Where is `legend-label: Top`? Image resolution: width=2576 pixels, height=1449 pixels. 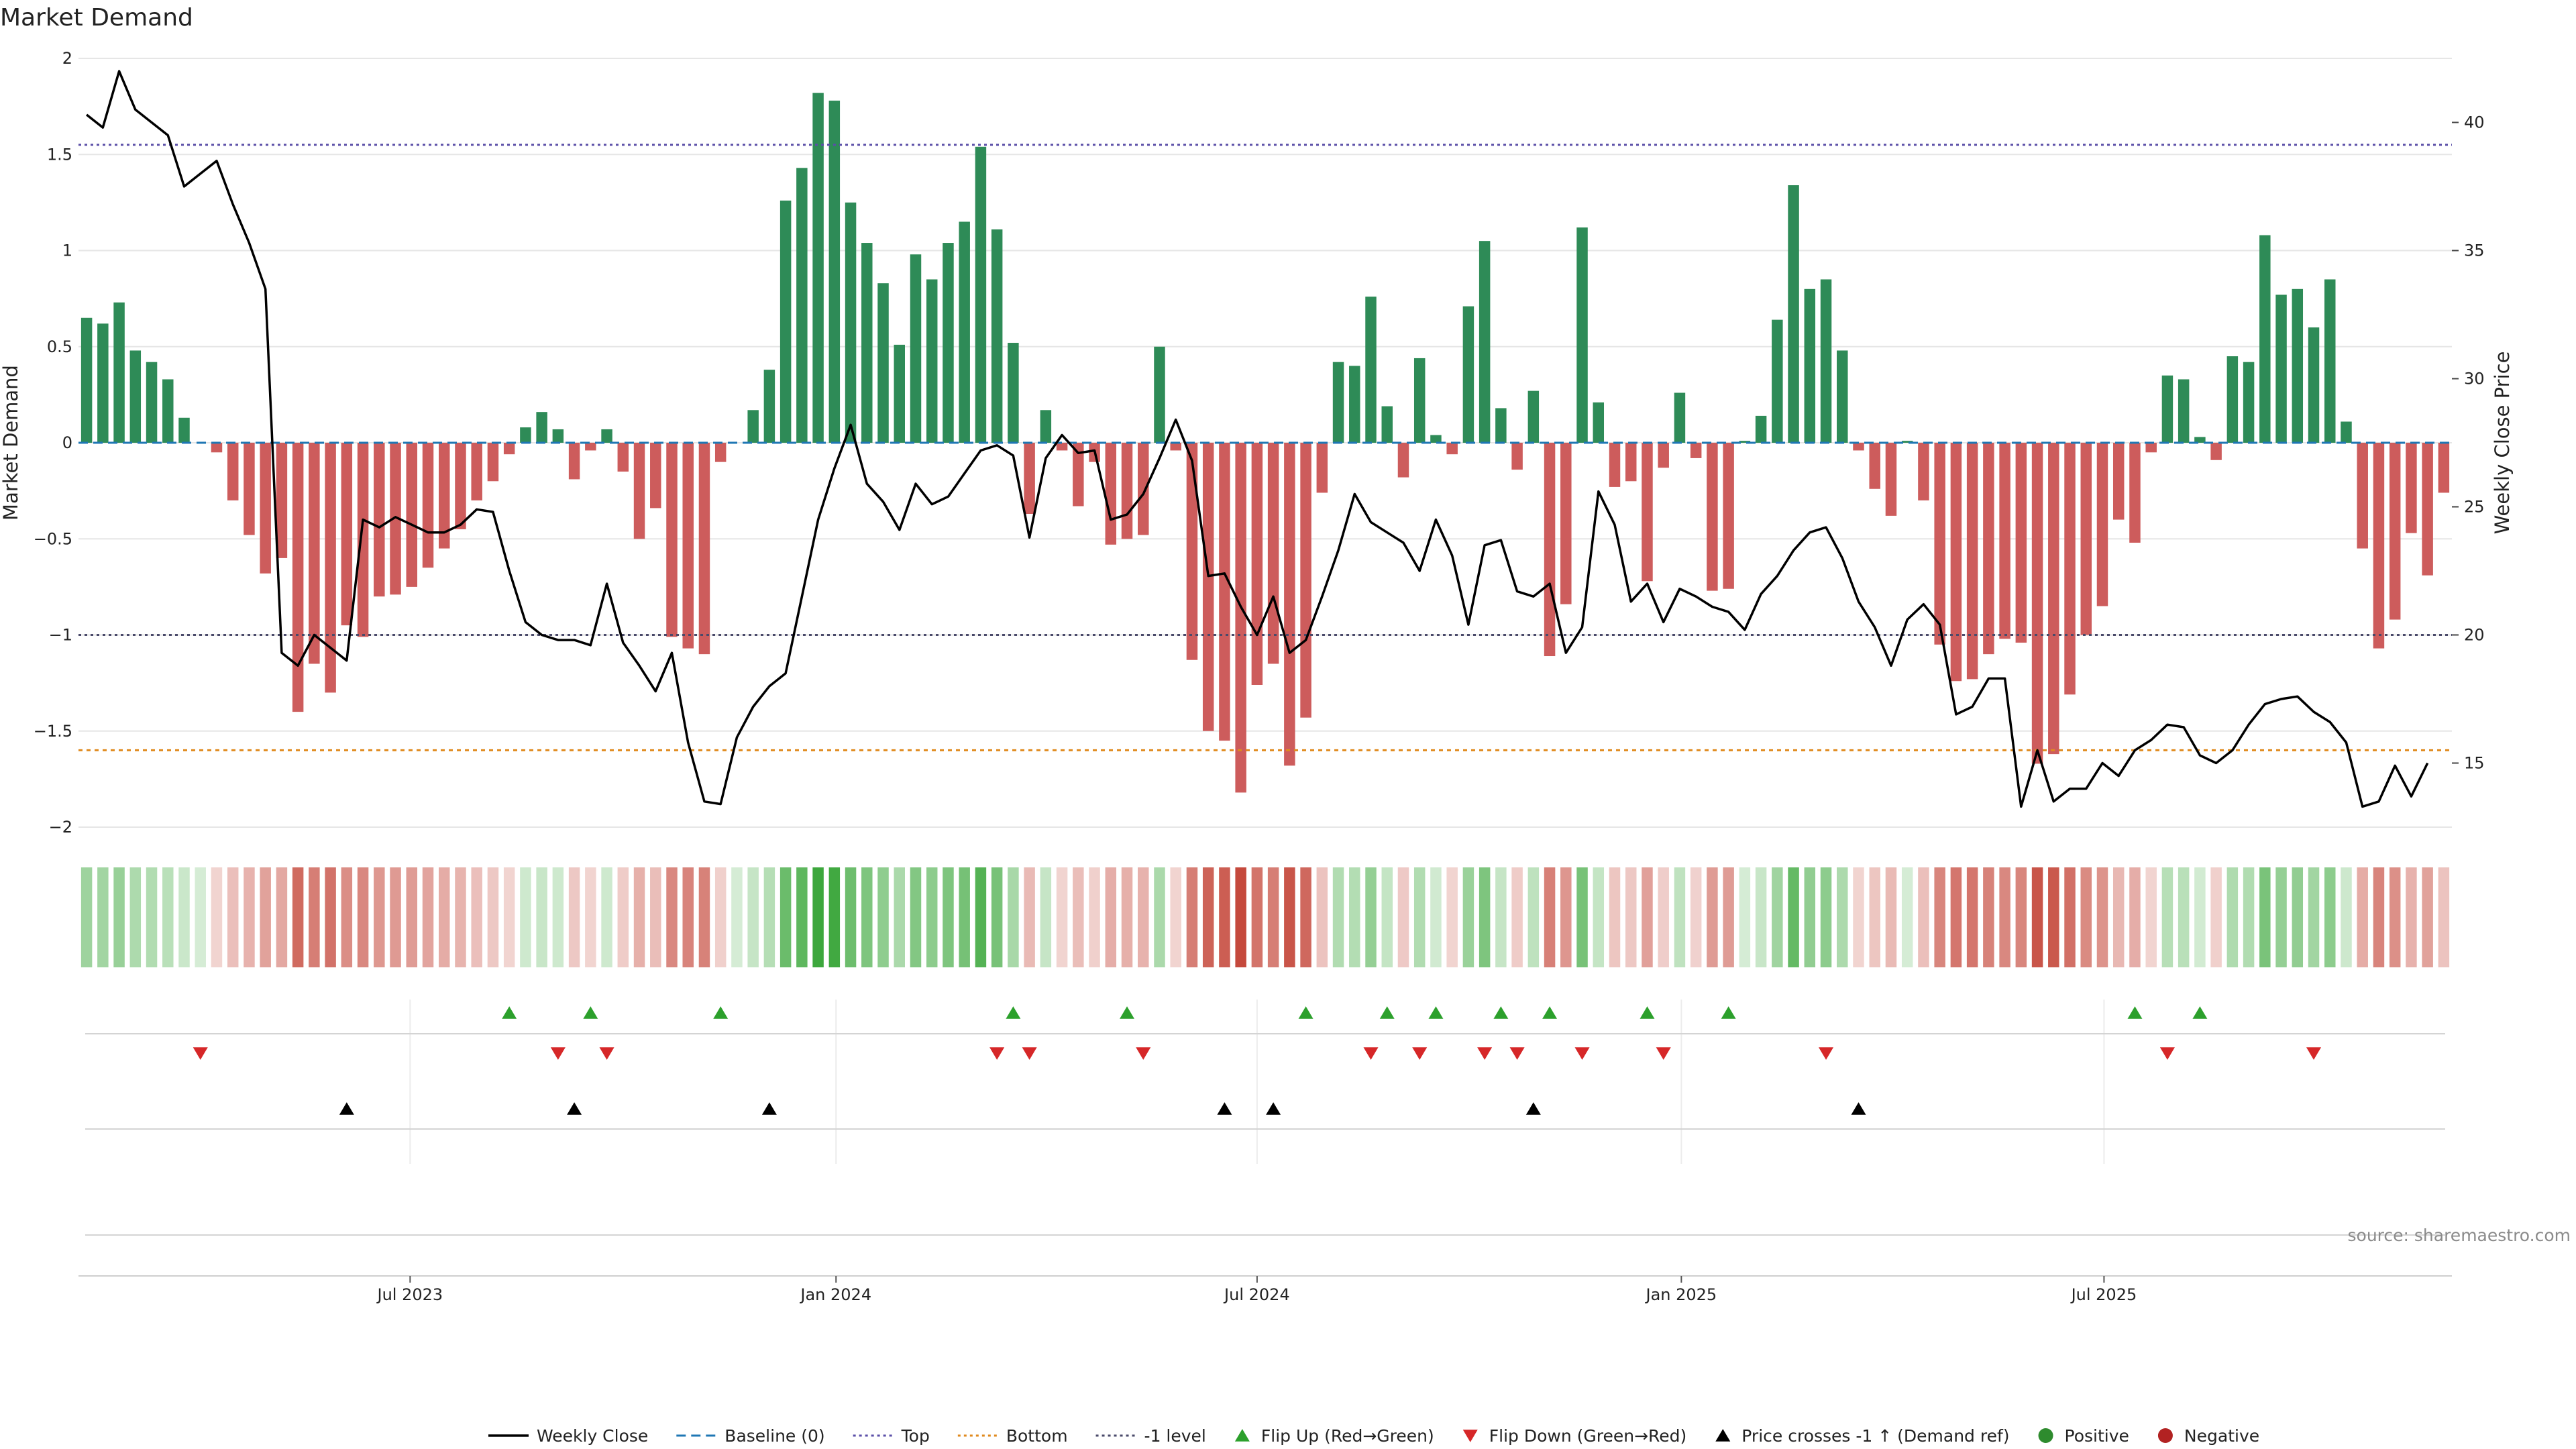 legend-label: Top is located at coordinates (915, 1436).